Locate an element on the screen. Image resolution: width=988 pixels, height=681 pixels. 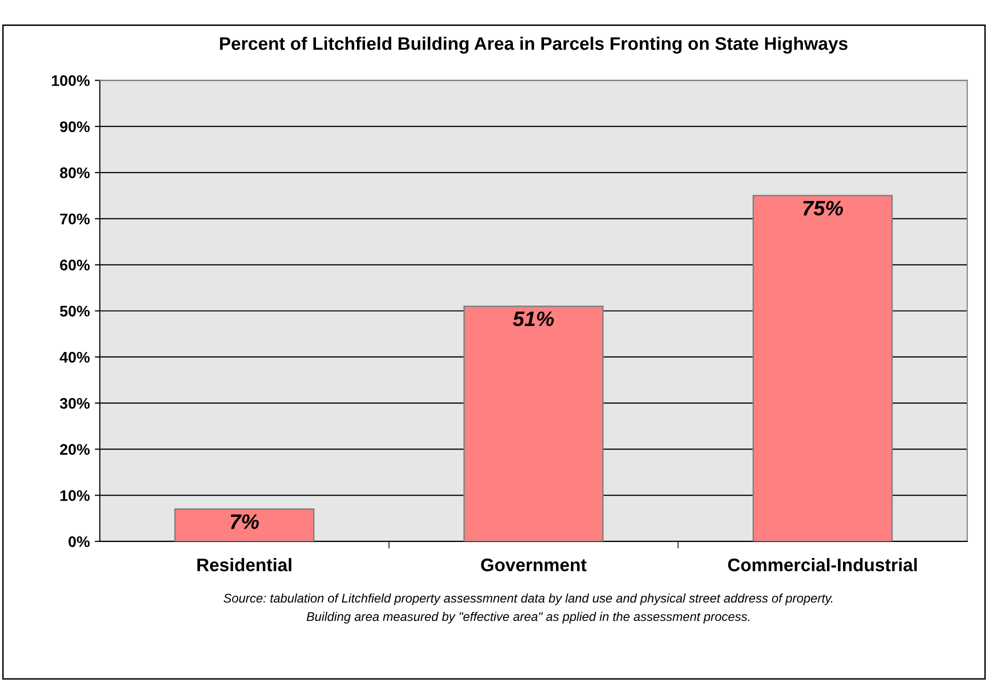
y-tick-label: 40% is located at coordinates (75, 357).